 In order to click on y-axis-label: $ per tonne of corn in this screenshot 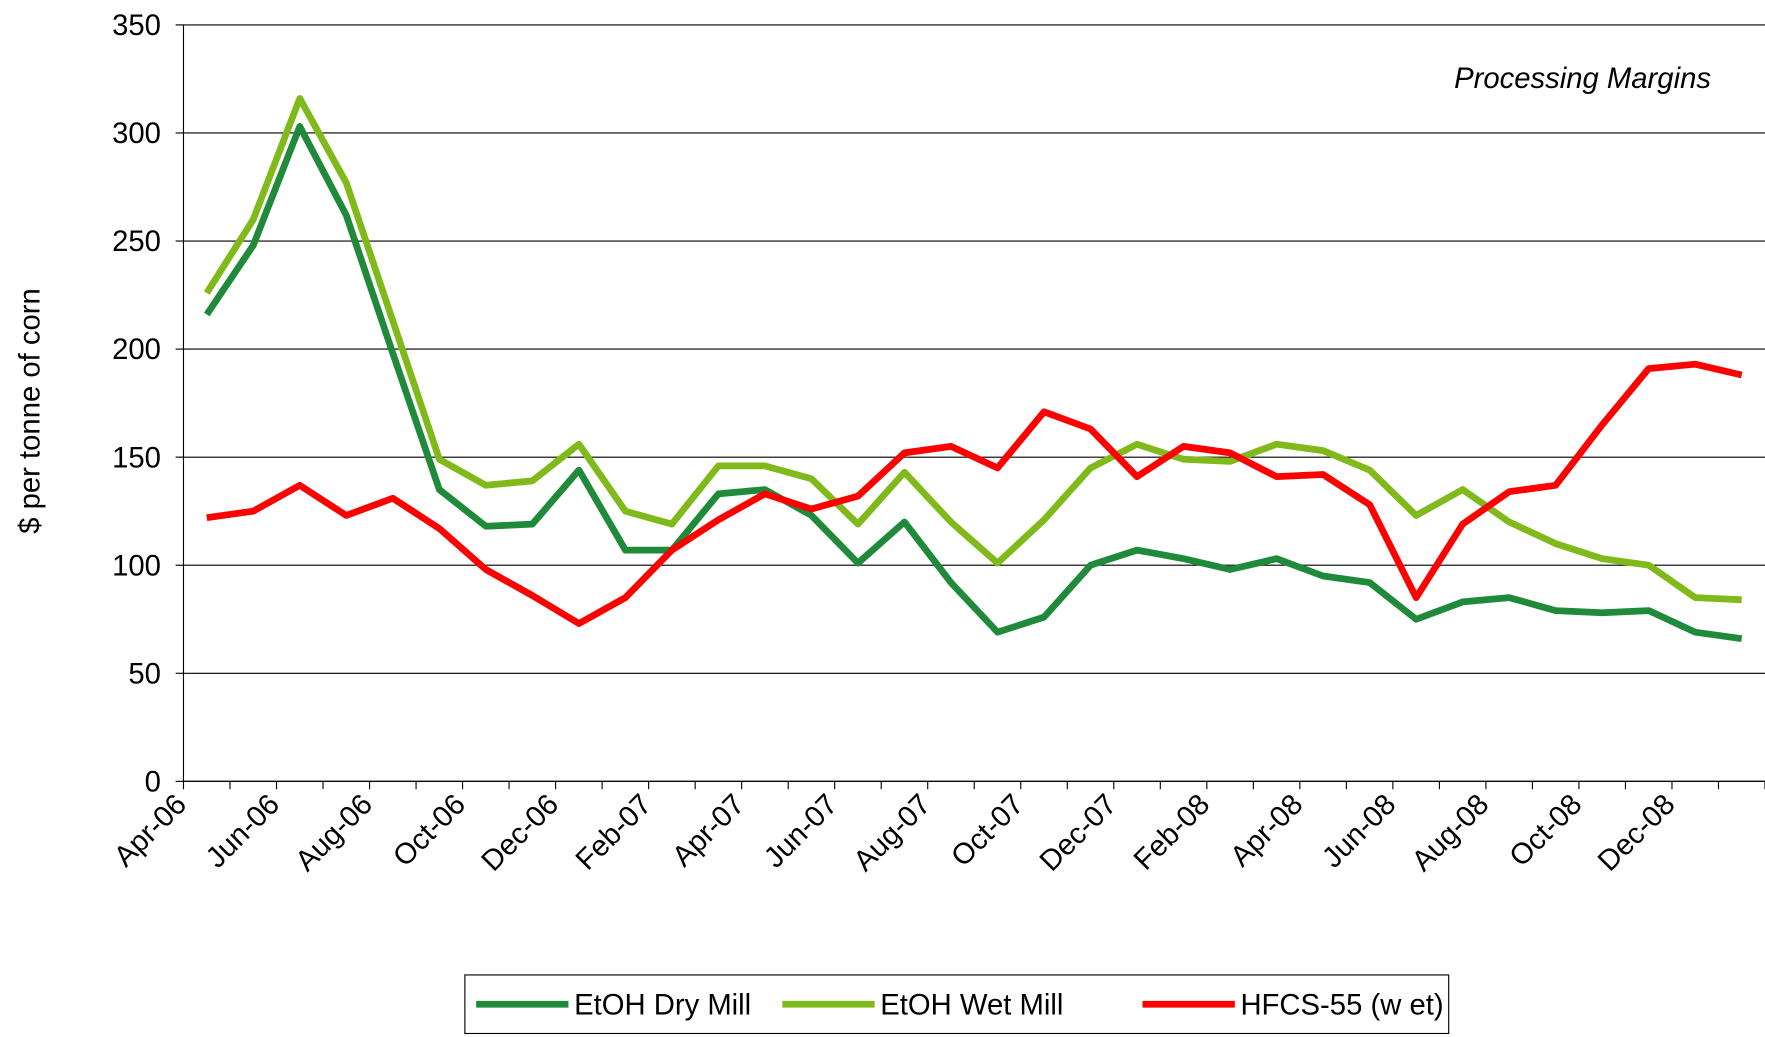, I will do `click(30, 411)`.